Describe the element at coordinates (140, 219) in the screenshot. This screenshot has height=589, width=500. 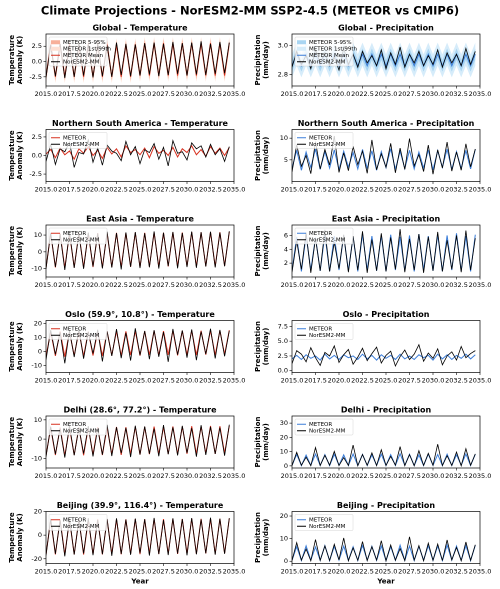
I see `panel-title: East Asia - Temperature` at that location.